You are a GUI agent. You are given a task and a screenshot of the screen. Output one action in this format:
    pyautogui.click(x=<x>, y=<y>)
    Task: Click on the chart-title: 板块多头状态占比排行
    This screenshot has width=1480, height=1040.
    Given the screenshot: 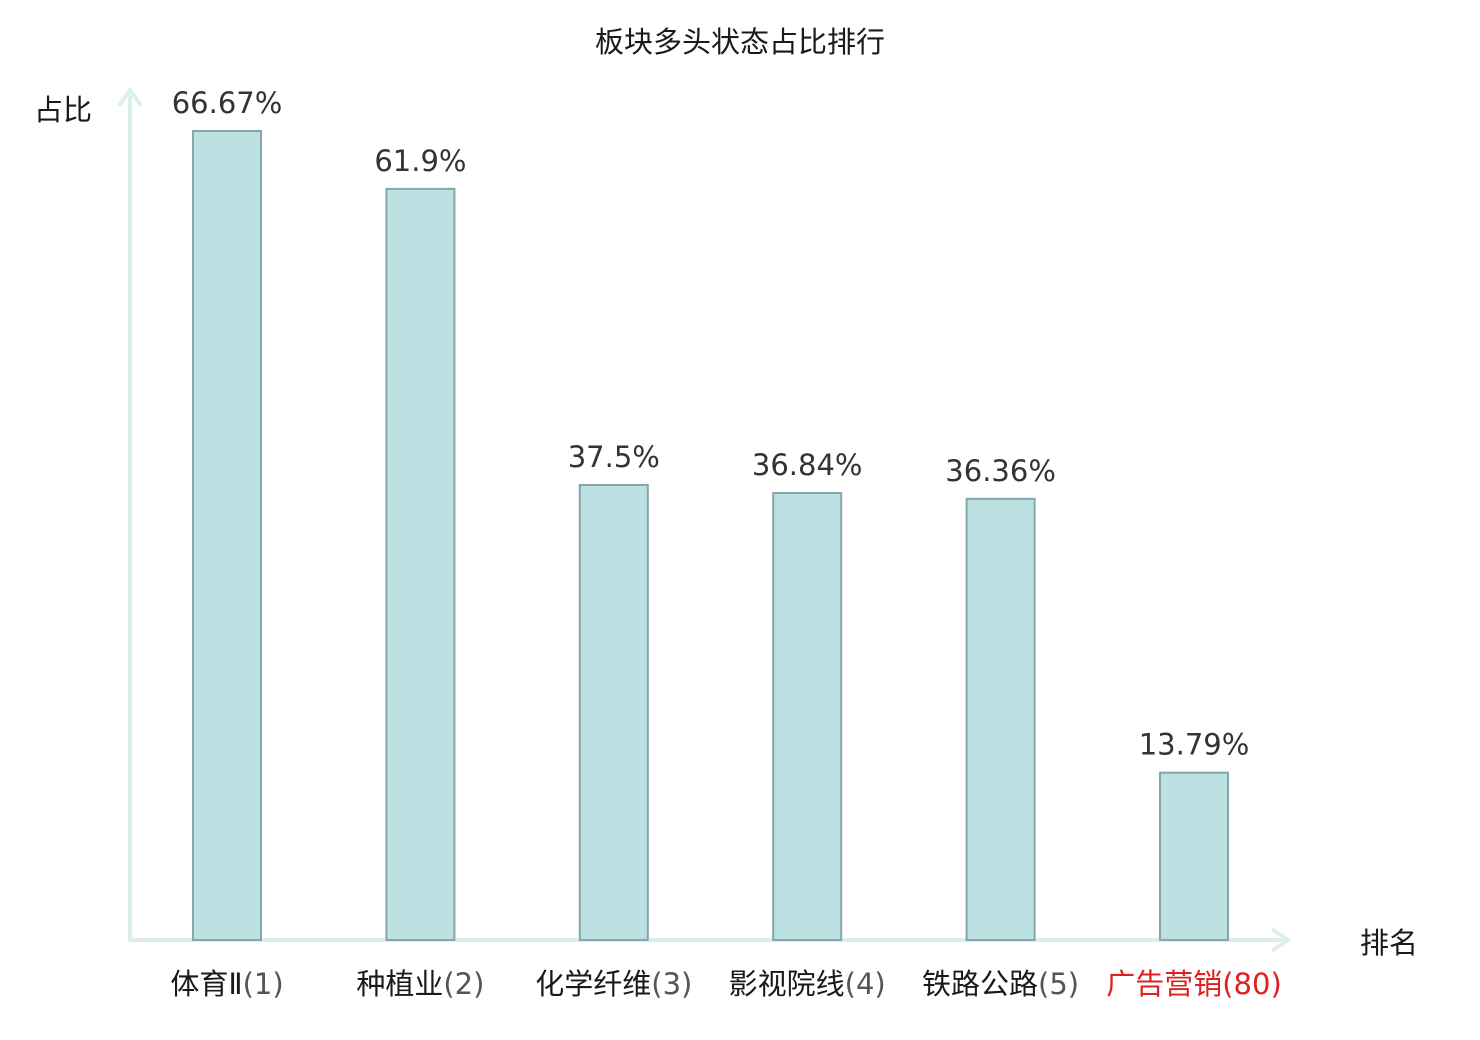 What is the action you would take?
    pyautogui.click(x=740, y=42)
    